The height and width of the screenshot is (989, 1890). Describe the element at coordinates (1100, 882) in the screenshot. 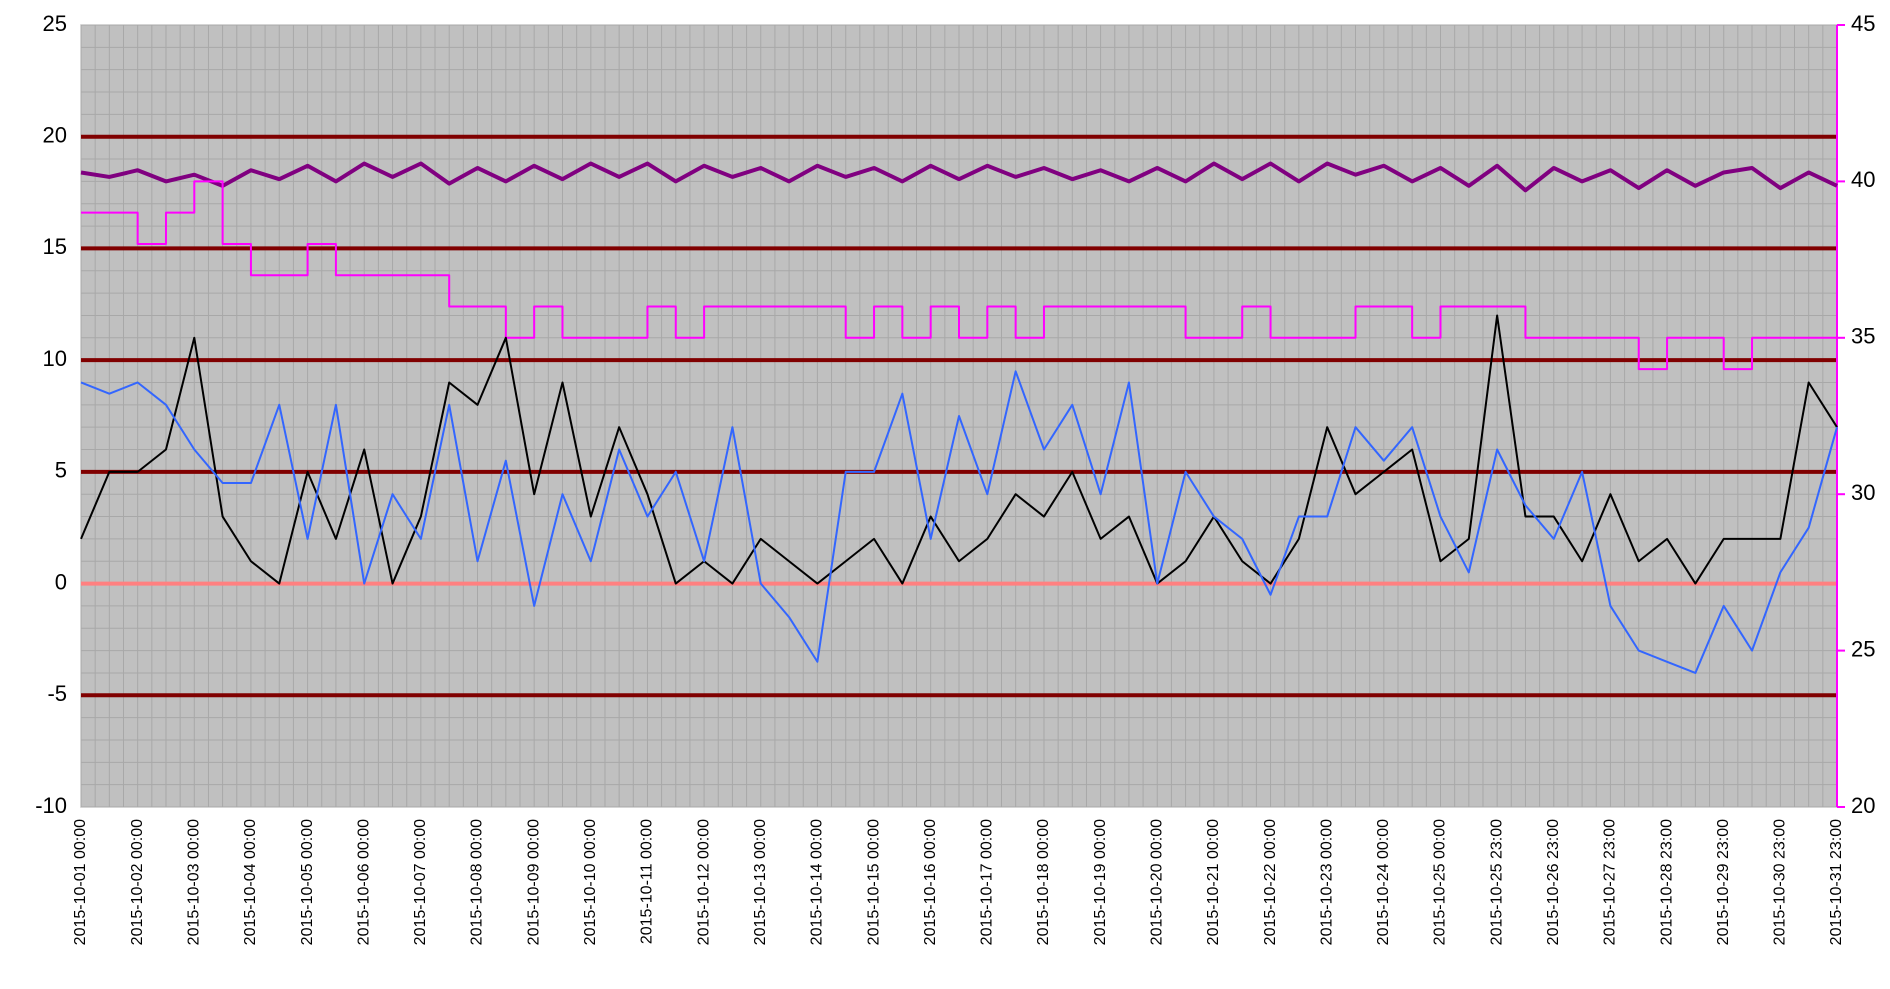

I see `x-tick-label: 2015-10-19 00:00` at that location.